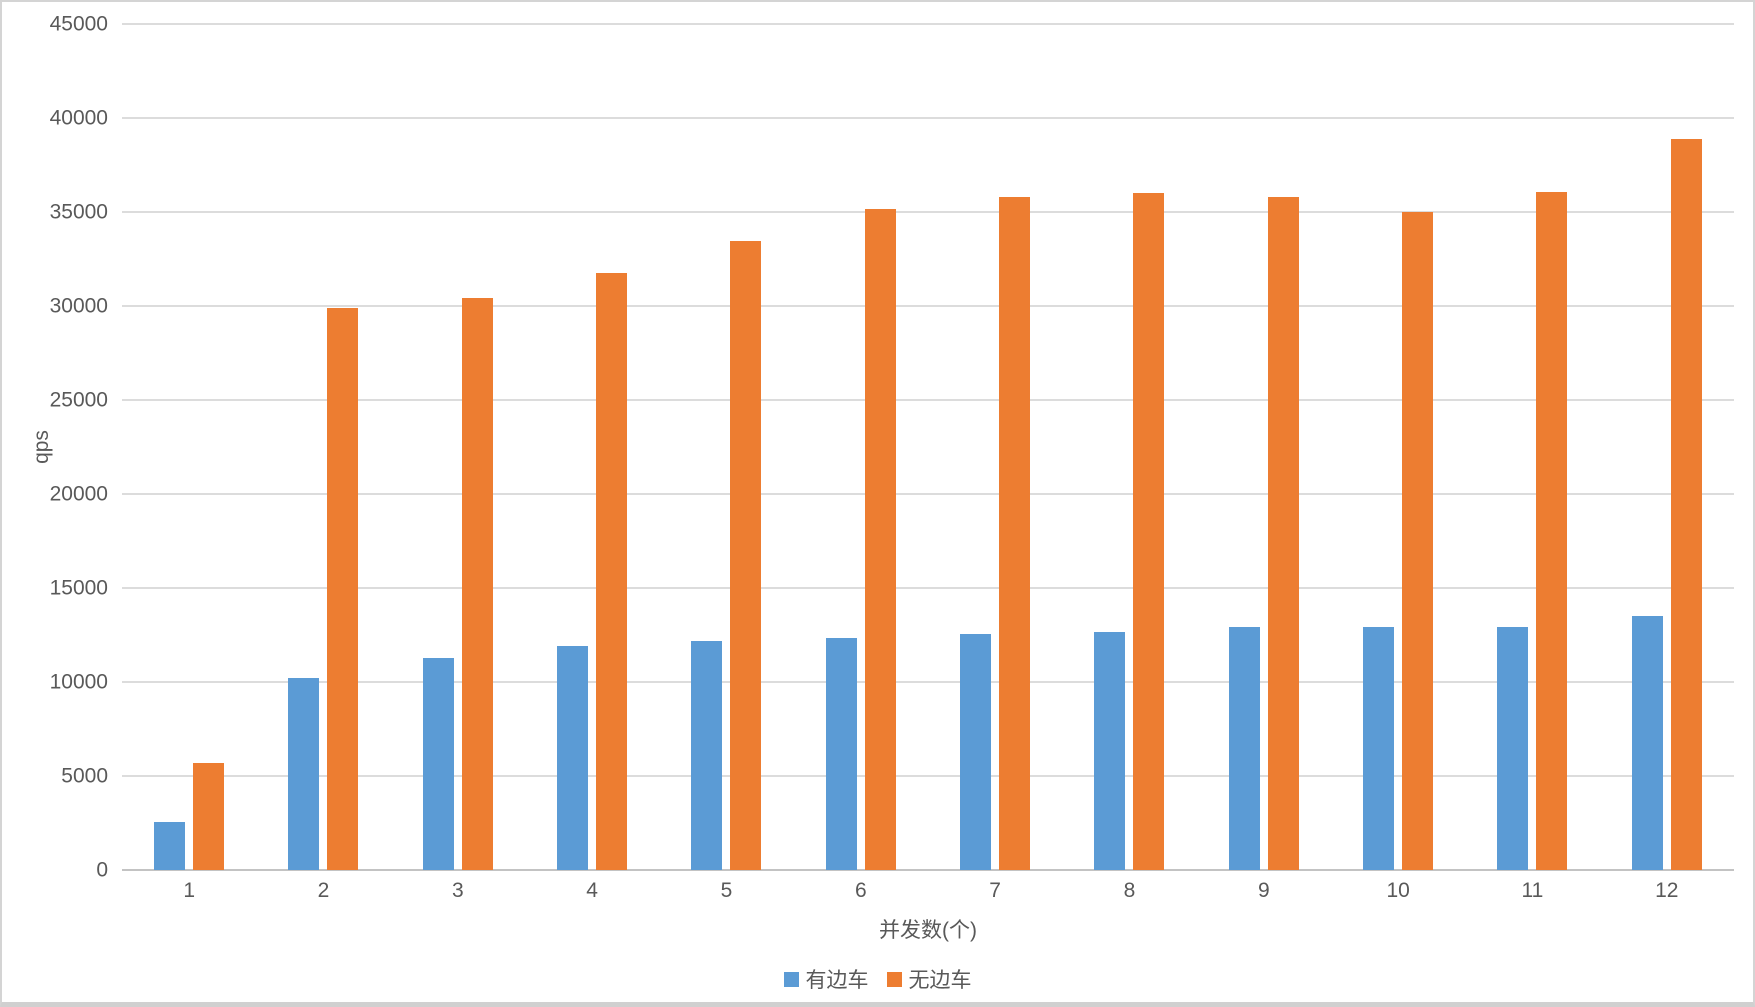  Describe the element at coordinates (592, 890) in the screenshot. I see `x-tick-label-4: 4` at that location.